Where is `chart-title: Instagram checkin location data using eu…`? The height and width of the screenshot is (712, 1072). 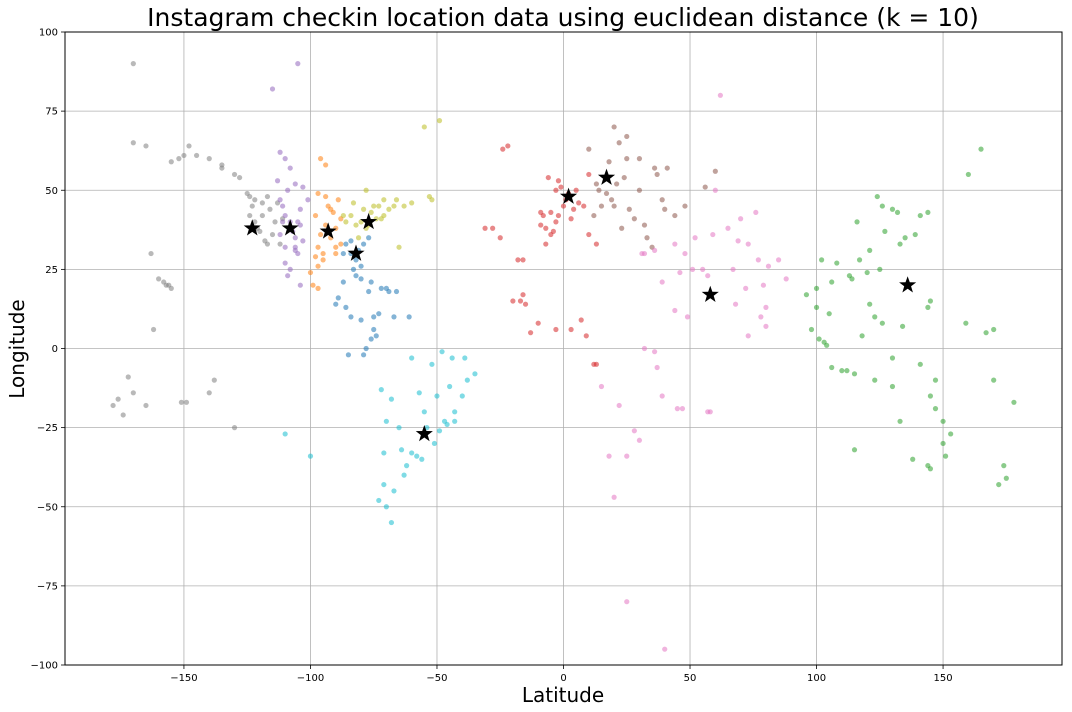
chart-title: Instagram checkin location data using eu… is located at coordinates (563, 17).